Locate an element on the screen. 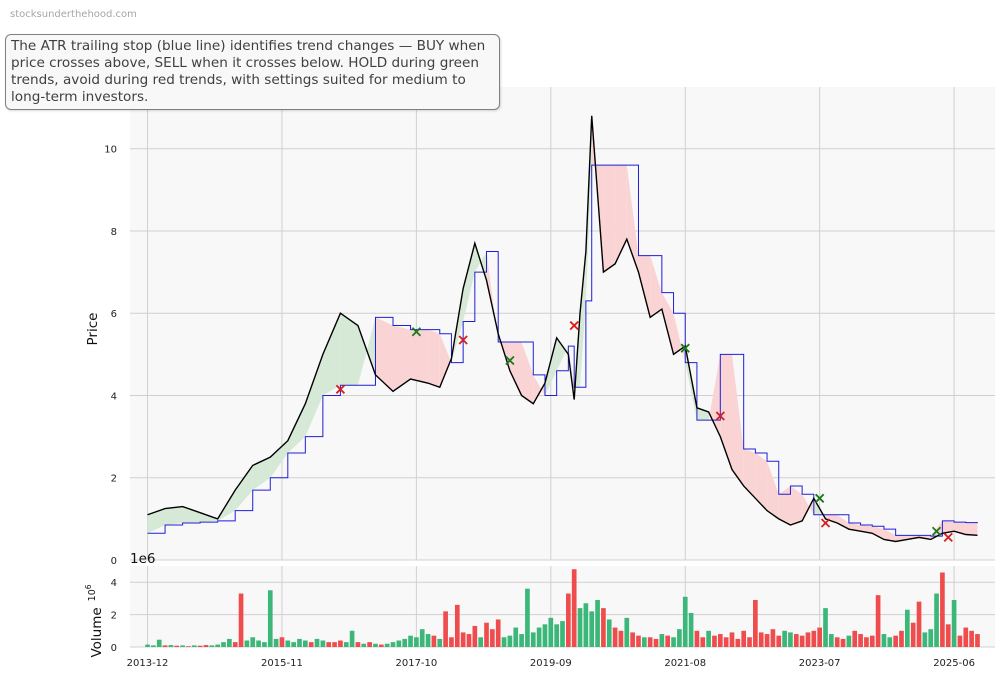 This screenshot has height=678, width=1004. price-tick-label: 2 is located at coordinates (114, 479).